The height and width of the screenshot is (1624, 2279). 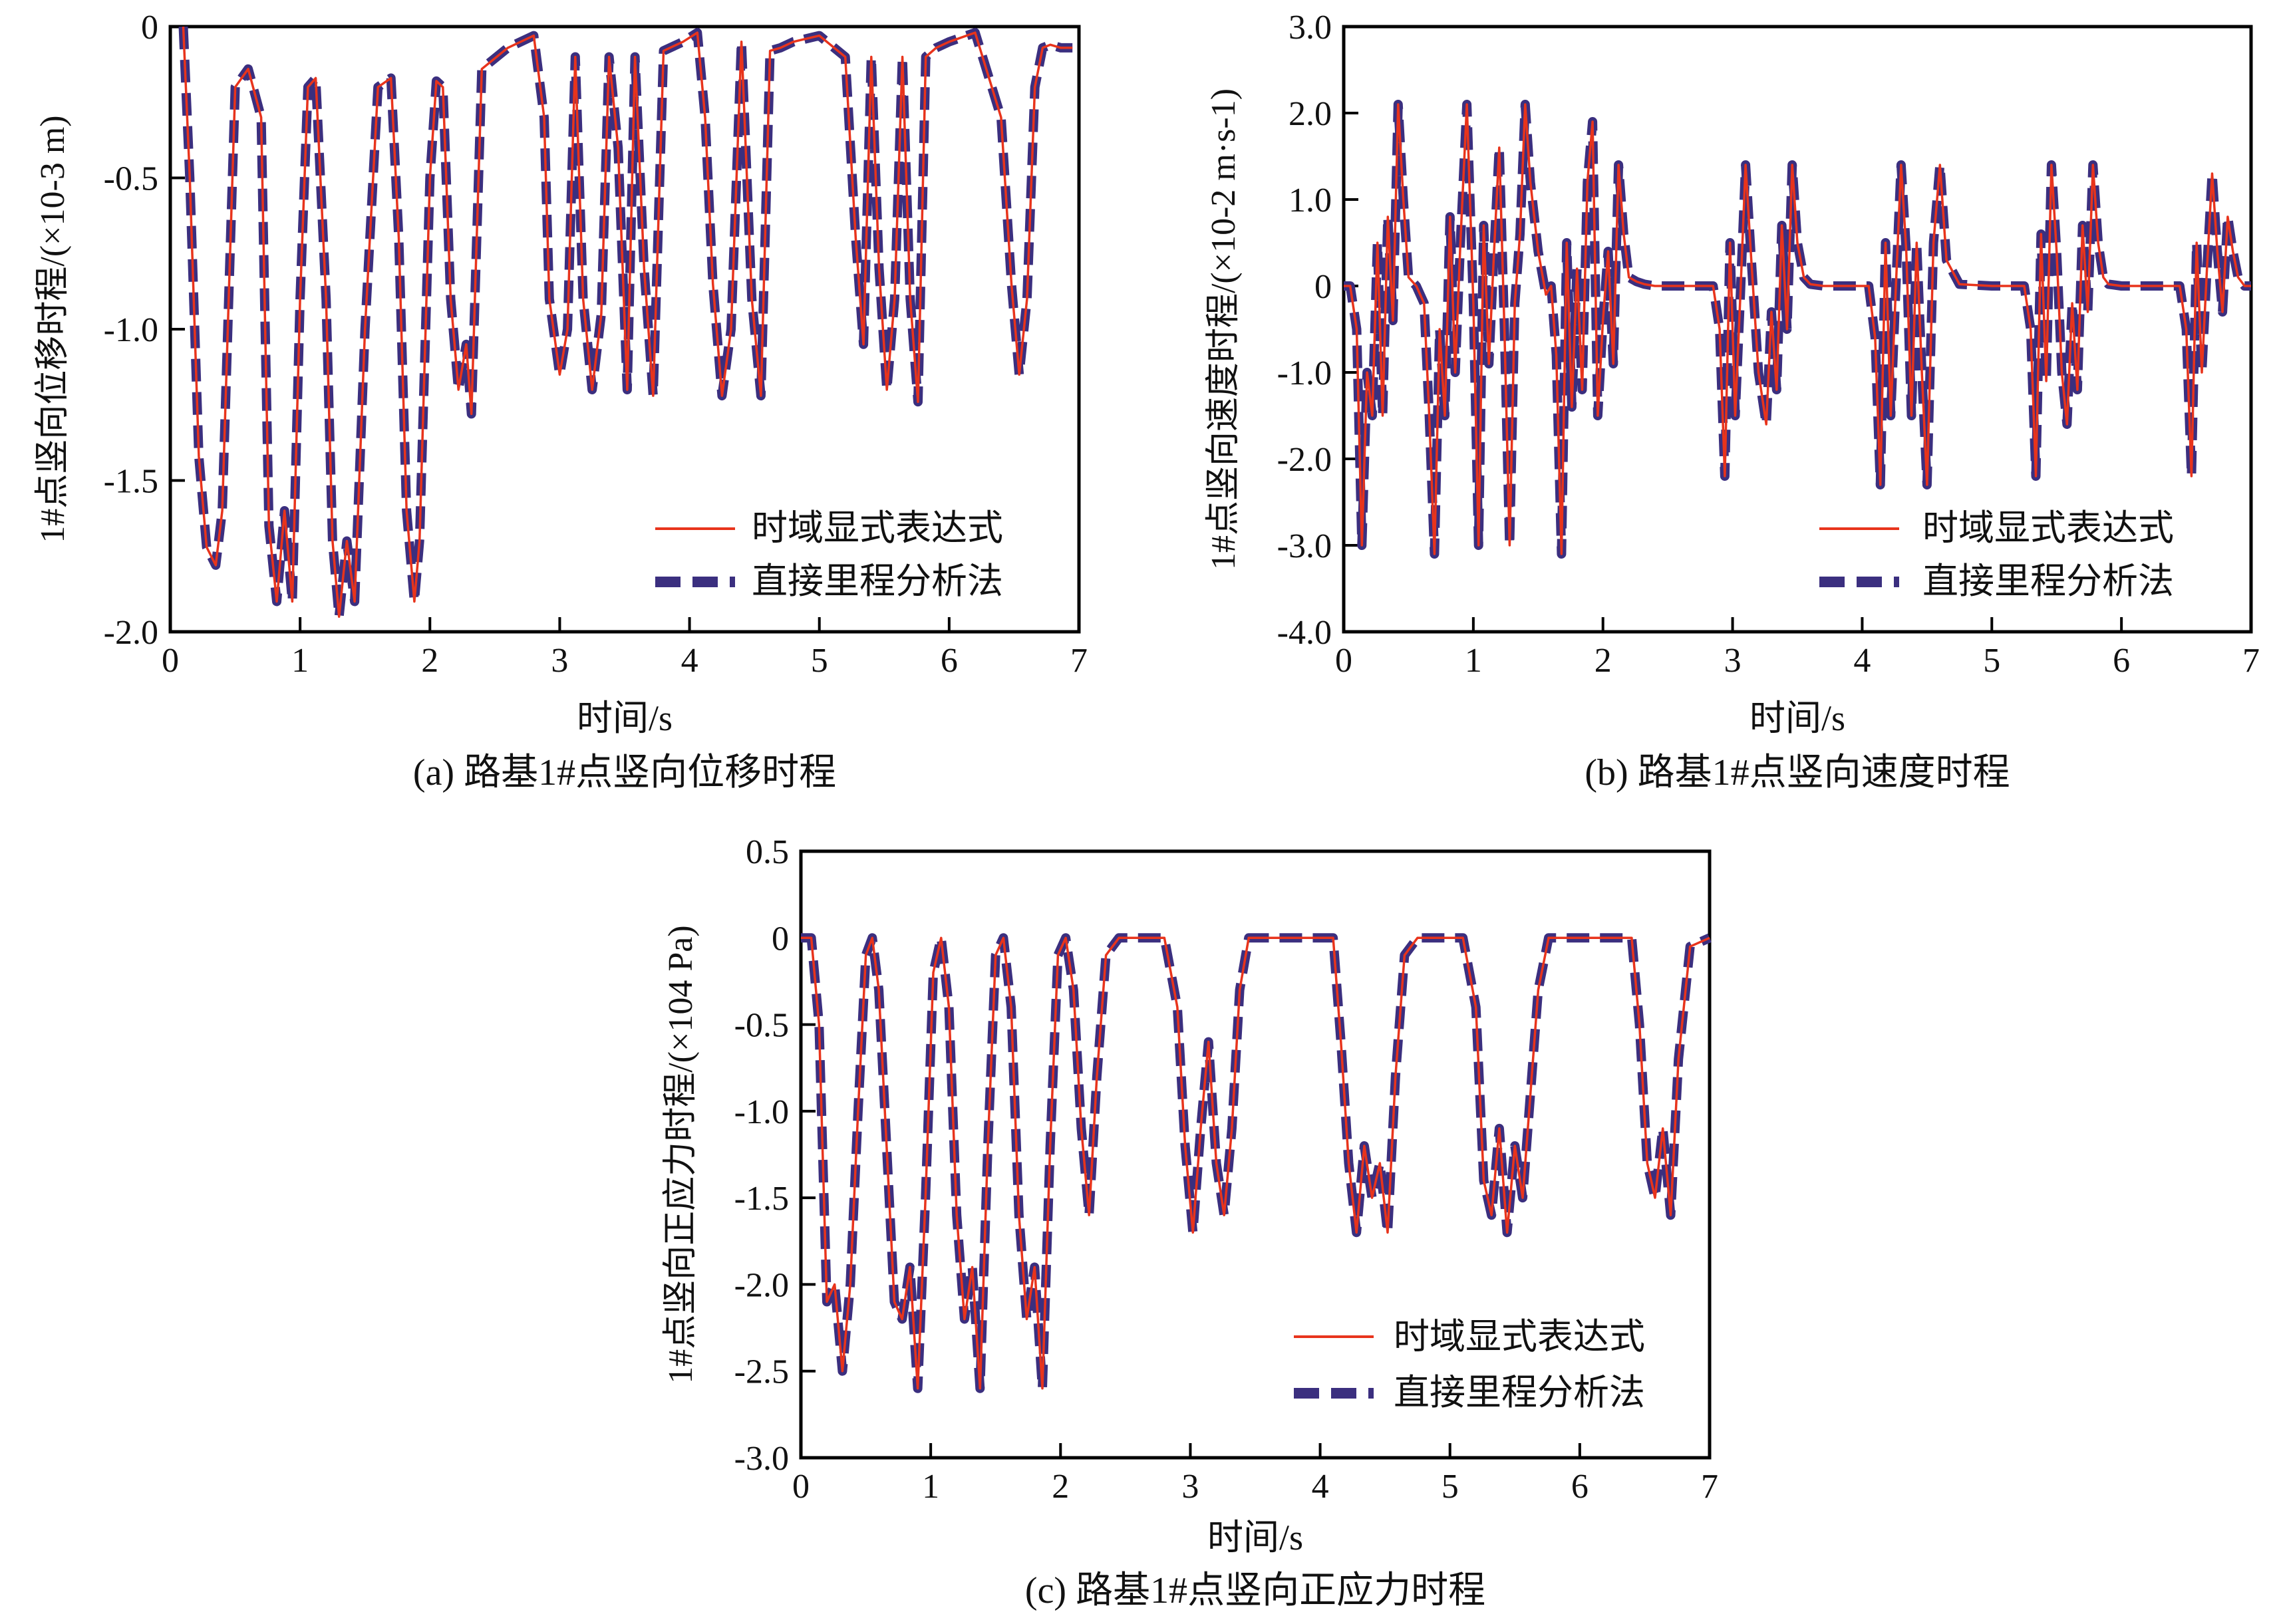 I want to click on legend-a-label-1: 时域显式表达式, so click(x=877, y=528).